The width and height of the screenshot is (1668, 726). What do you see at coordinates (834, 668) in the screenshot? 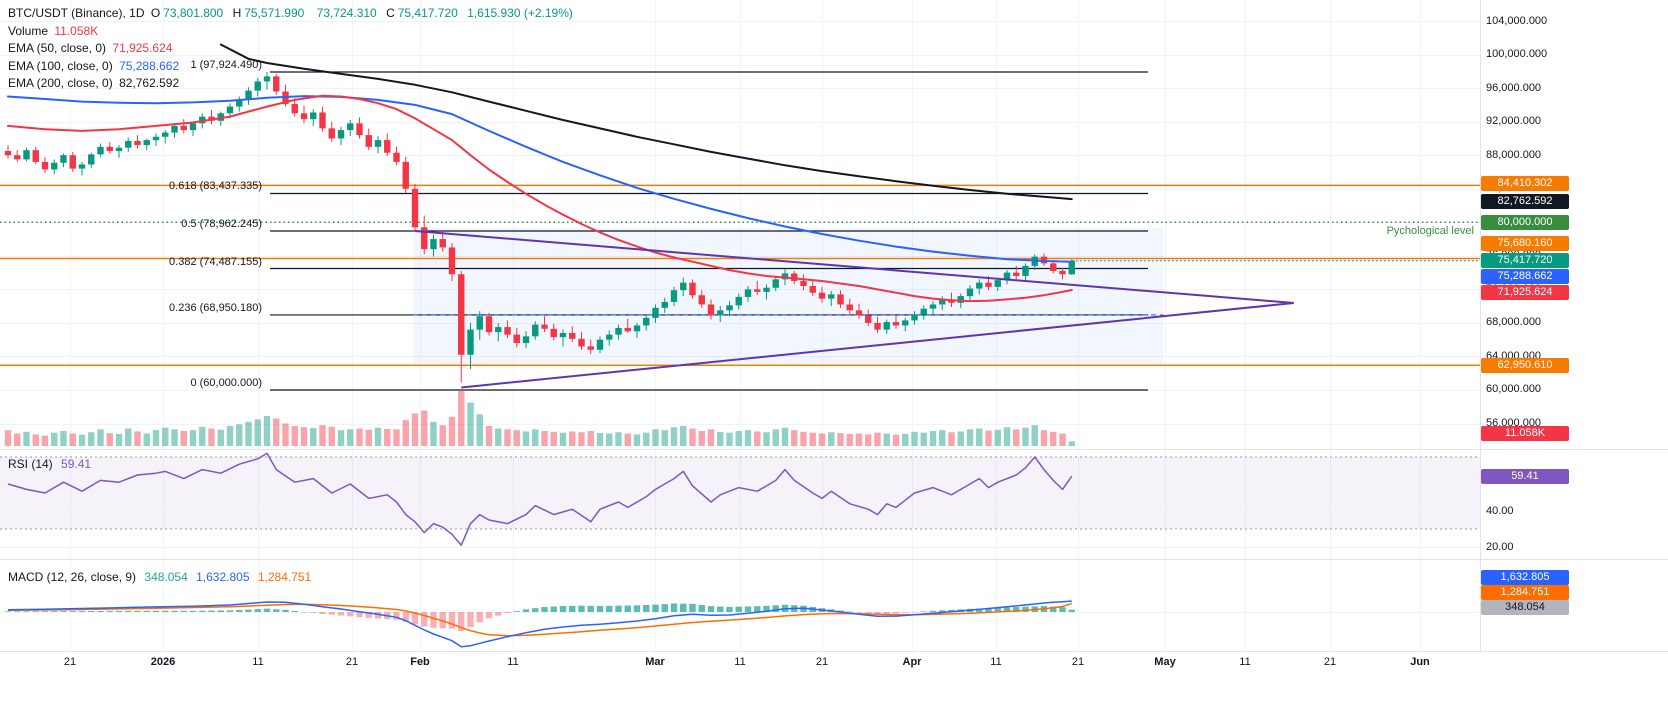
I see `time-axis` at bounding box center [834, 668].